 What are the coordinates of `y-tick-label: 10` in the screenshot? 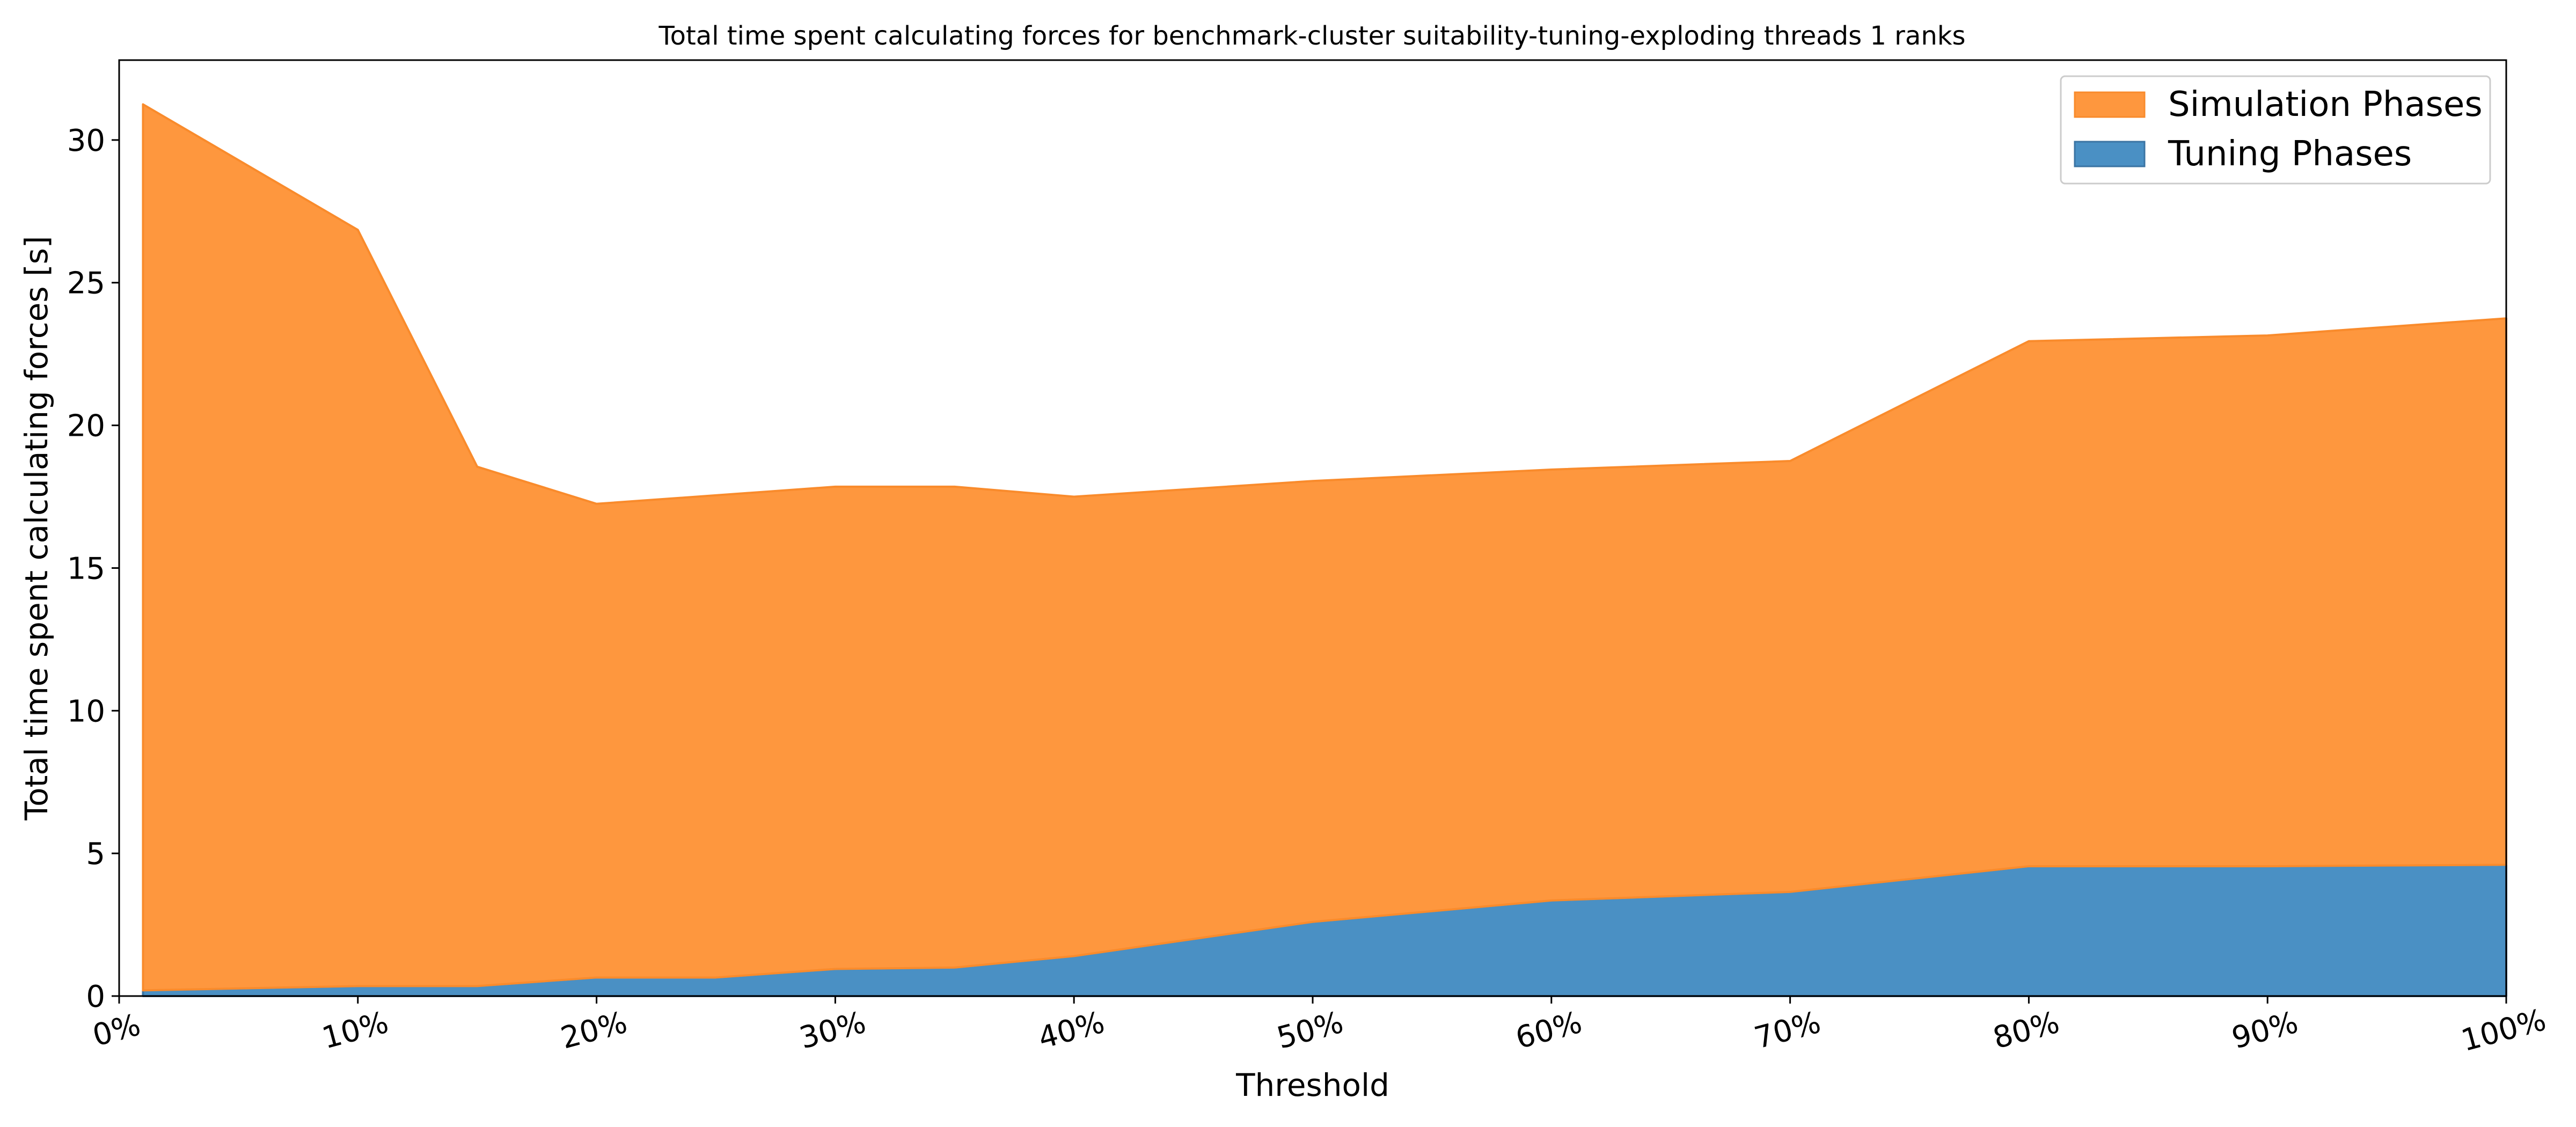 It's located at (86, 711).